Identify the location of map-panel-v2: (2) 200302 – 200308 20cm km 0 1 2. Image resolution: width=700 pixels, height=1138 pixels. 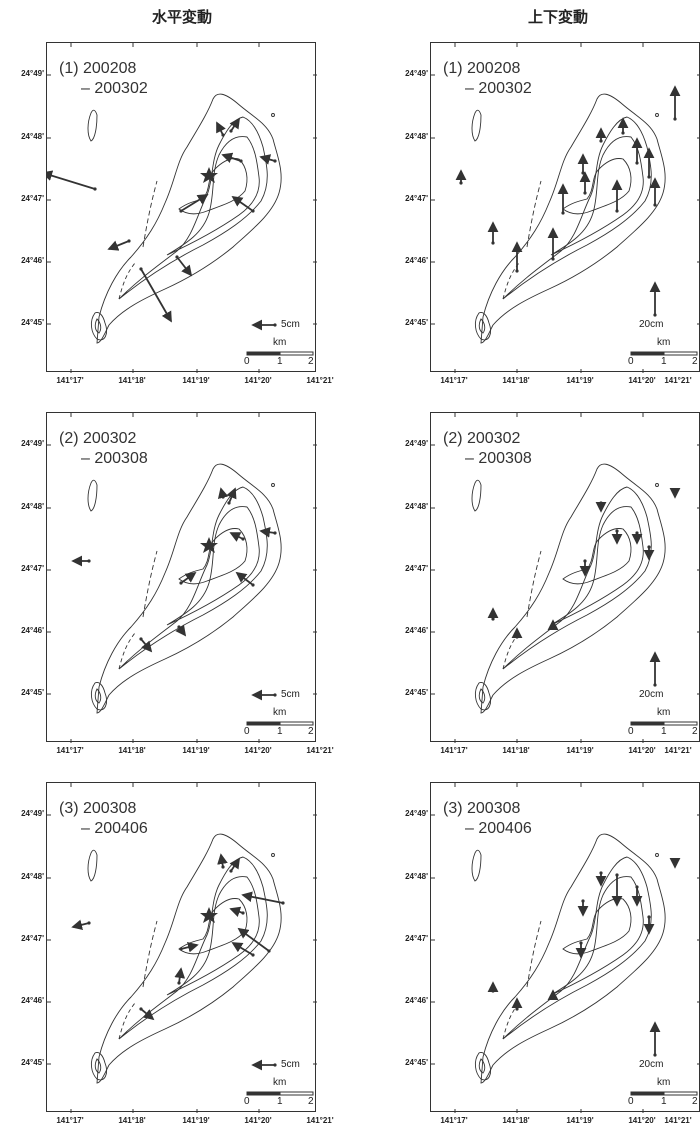
(565, 577).